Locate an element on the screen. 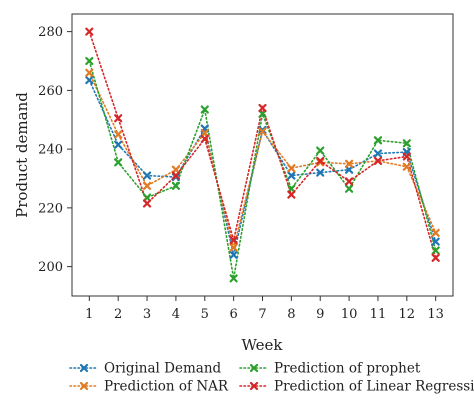  x-tick-label: 11 is located at coordinates (378, 314).